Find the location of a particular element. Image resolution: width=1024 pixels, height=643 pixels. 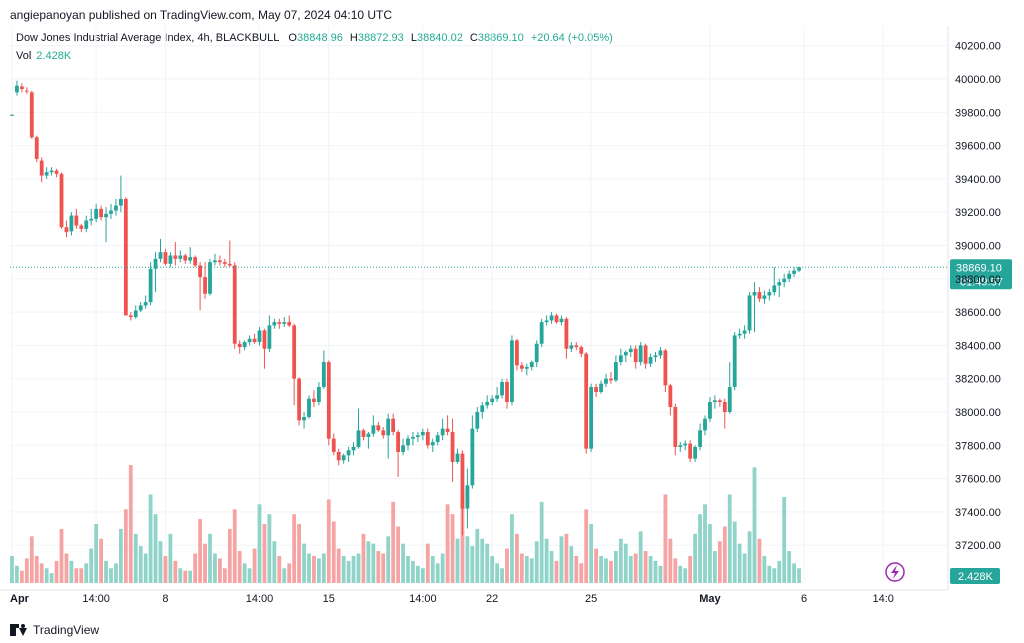

volume-value: 2.428K is located at coordinates (54, 56).